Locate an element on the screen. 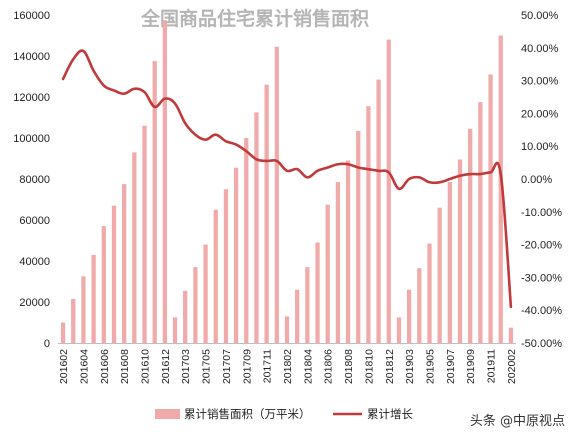 This screenshot has width=575, height=438. y-right-tick-label: 30.00% is located at coordinates (540, 82).